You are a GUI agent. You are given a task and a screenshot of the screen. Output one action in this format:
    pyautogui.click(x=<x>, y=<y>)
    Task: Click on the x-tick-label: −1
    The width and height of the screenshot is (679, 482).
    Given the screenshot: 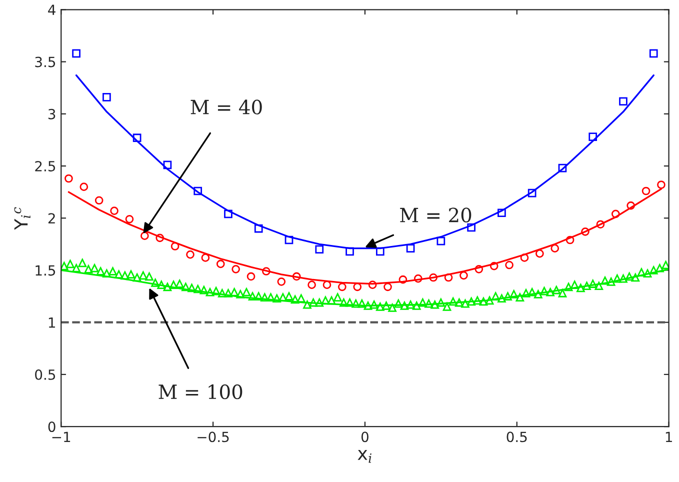 What is the action you would take?
    pyautogui.click(x=61, y=437)
    